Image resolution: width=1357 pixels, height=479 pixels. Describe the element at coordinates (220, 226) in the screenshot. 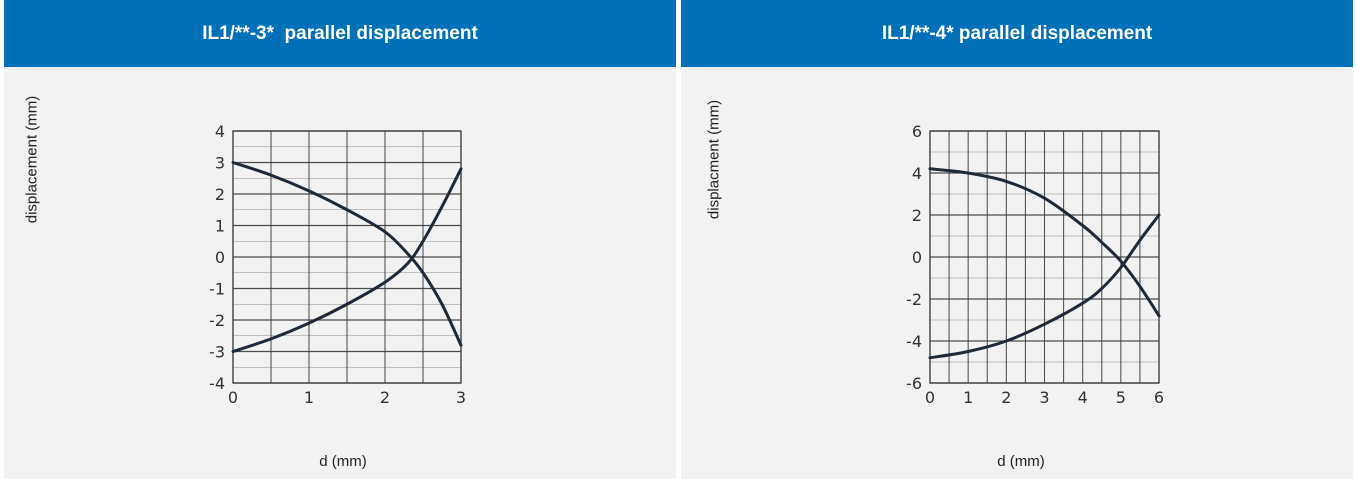

I see `y-tick-label: 1` at that location.